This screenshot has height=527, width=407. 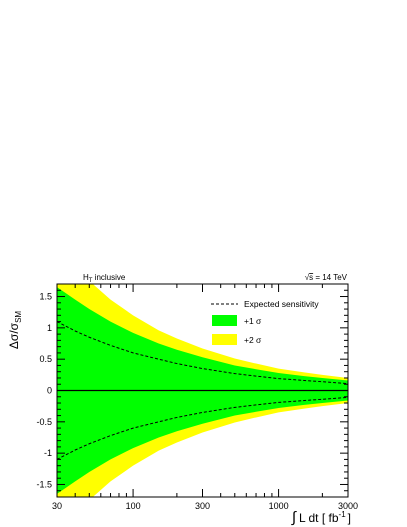 What do you see at coordinates (224, 339) in the screenshot?
I see `legend-yellow-swatch` at bounding box center [224, 339].